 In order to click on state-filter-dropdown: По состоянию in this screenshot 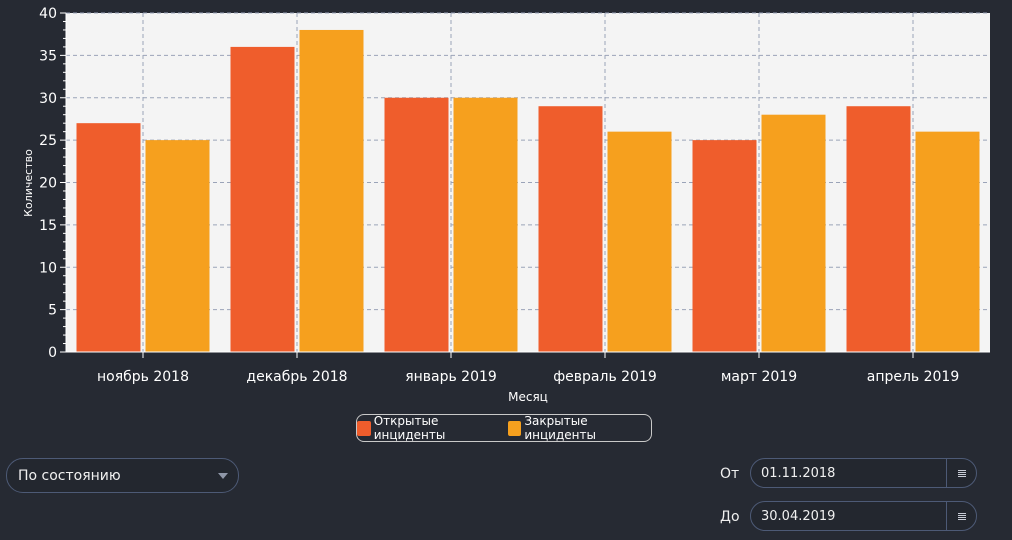, I will do `click(122, 475)`.